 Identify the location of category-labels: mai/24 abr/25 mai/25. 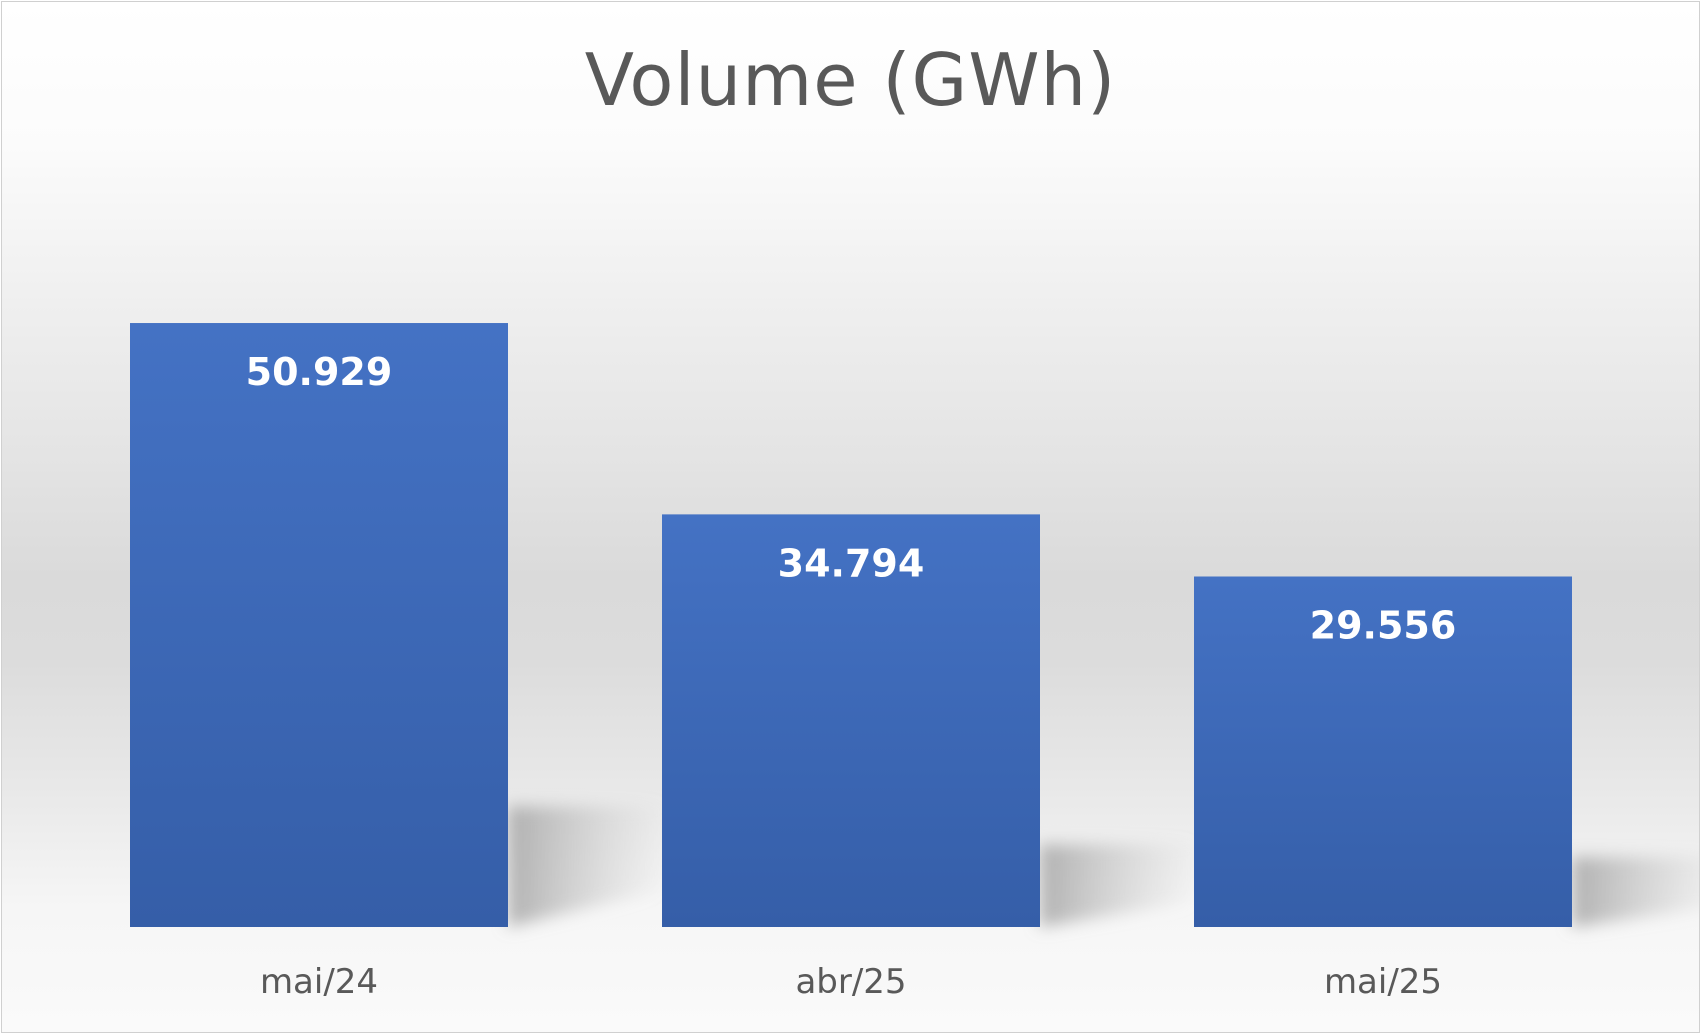
(851, 982).